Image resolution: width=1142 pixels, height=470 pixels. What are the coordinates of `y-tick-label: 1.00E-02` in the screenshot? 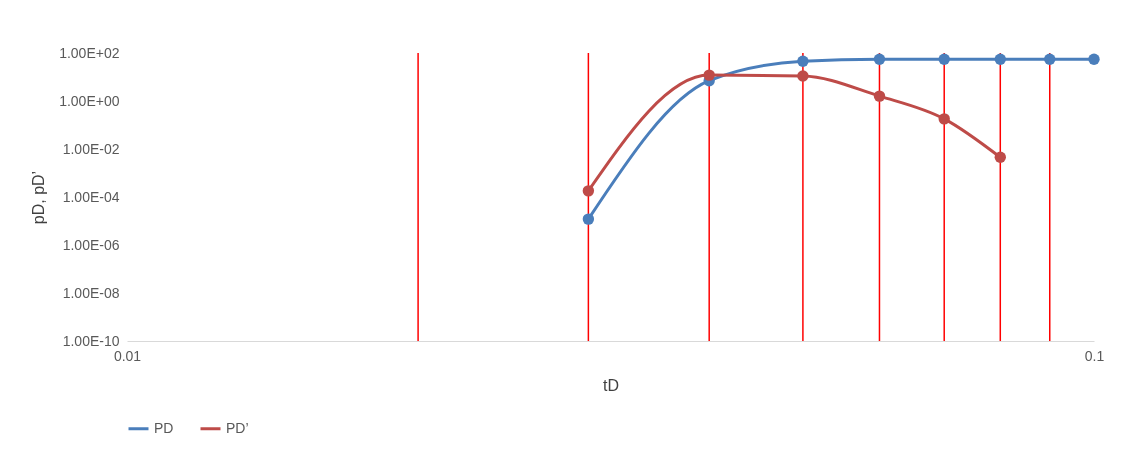 It's located at (91, 148).